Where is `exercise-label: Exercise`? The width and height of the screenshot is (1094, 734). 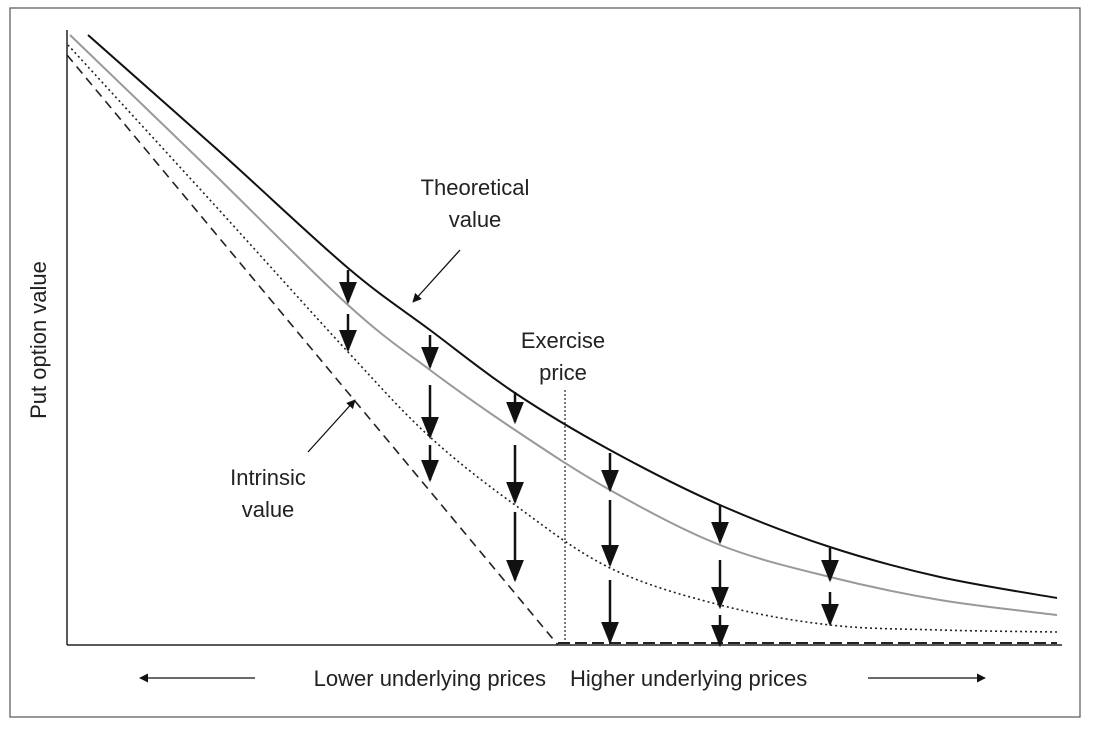 exercise-label: Exercise is located at coordinates (563, 340).